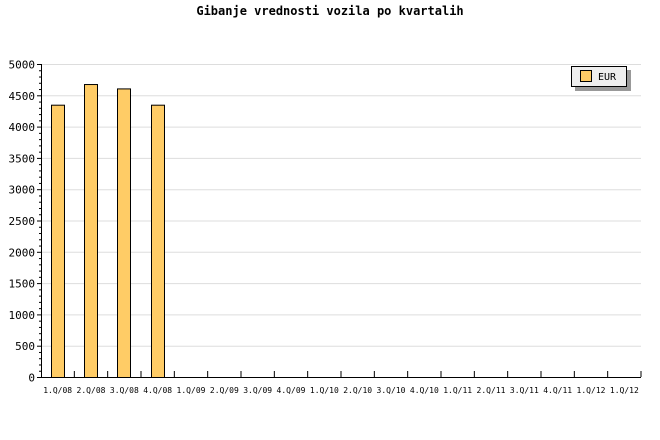 The height and width of the screenshot is (440, 660). Describe the element at coordinates (22, 96) in the screenshot. I see `y-tick-label: 4500` at that location.